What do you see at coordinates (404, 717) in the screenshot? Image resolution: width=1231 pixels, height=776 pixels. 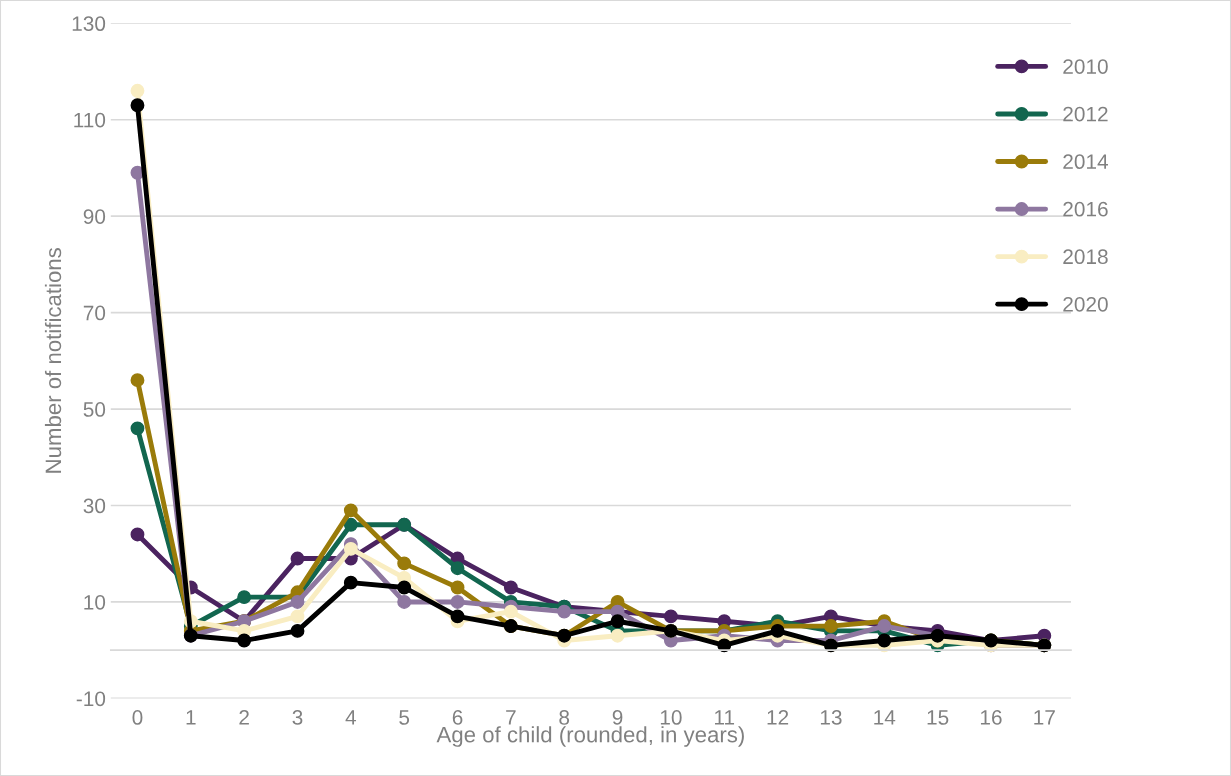 I see `x-tick-label: 5` at bounding box center [404, 717].